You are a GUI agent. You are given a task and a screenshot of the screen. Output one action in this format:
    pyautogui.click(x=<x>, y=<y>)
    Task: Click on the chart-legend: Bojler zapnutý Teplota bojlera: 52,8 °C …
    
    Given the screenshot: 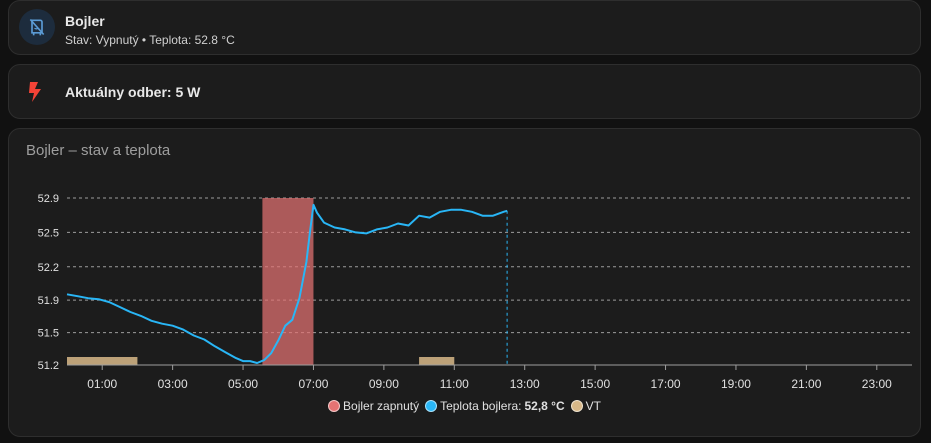 What is the action you would take?
    pyautogui.click(x=464, y=406)
    